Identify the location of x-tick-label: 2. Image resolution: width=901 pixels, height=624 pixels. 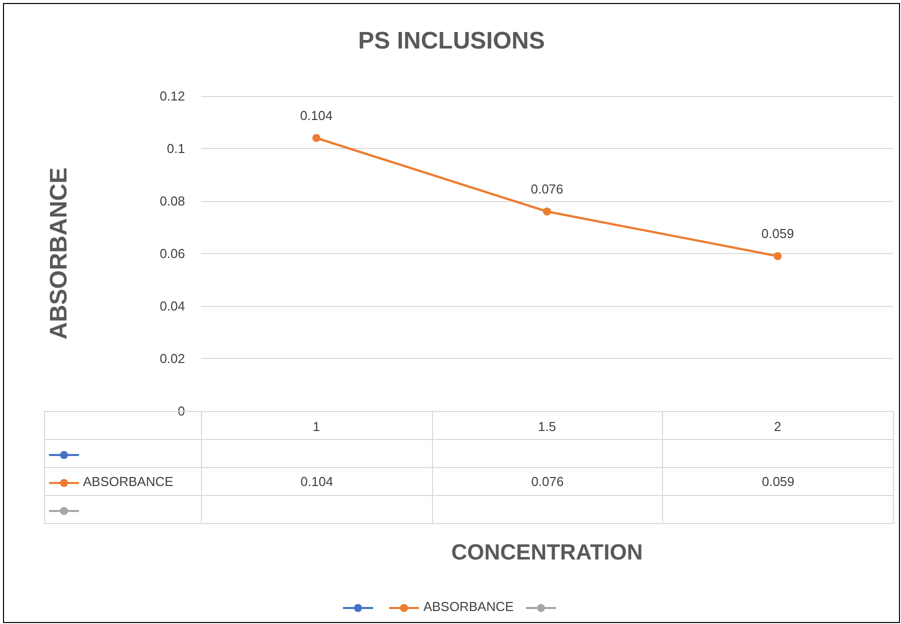
(778, 426).